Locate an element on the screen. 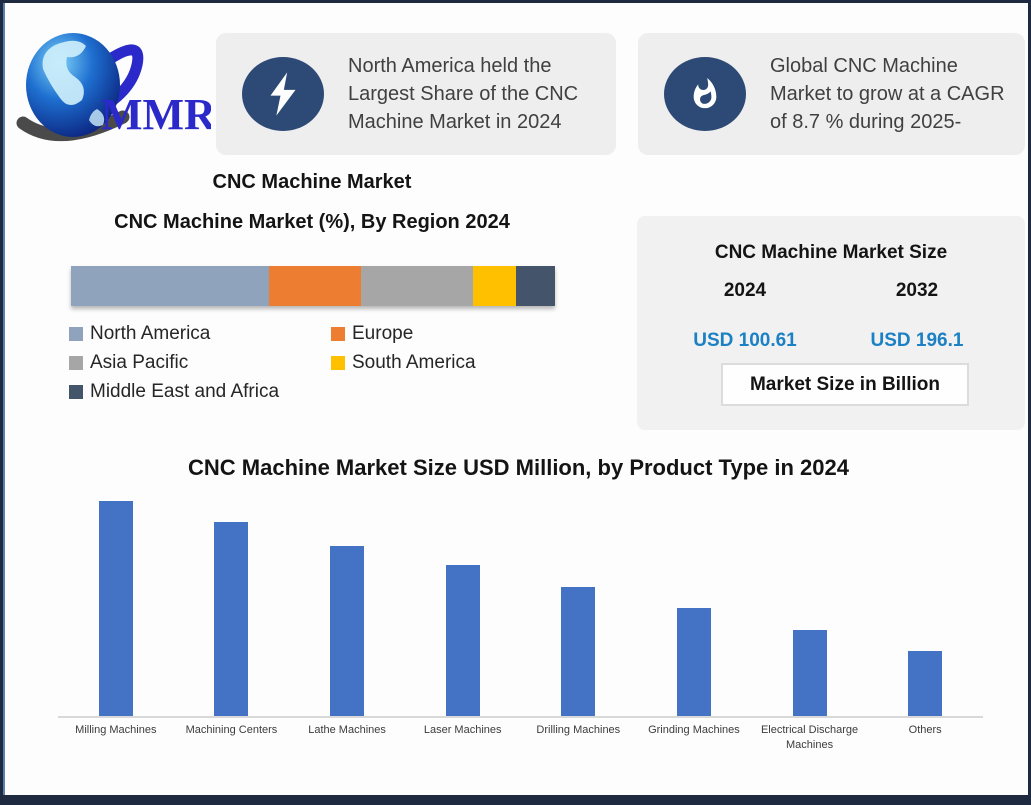 The image size is (1031, 805). callout-line: Largest Share of the CNC is located at coordinates (463, 94).